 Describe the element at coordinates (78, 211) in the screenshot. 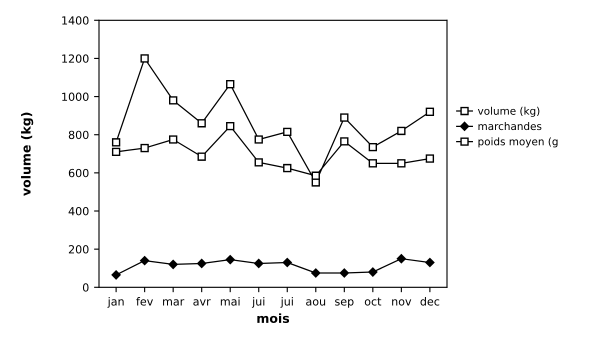

I see `y-tick-label: 400` at that location.